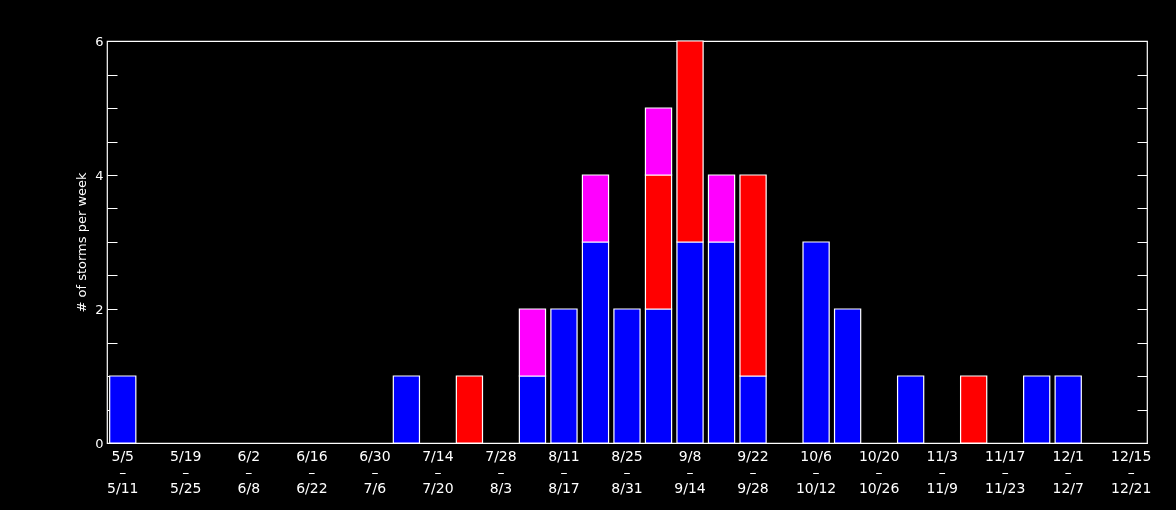 The height and width of the screenshot is (510, 1176). I want to click on x-tick-label: 5/5 – 5/11, so click(123, 471).